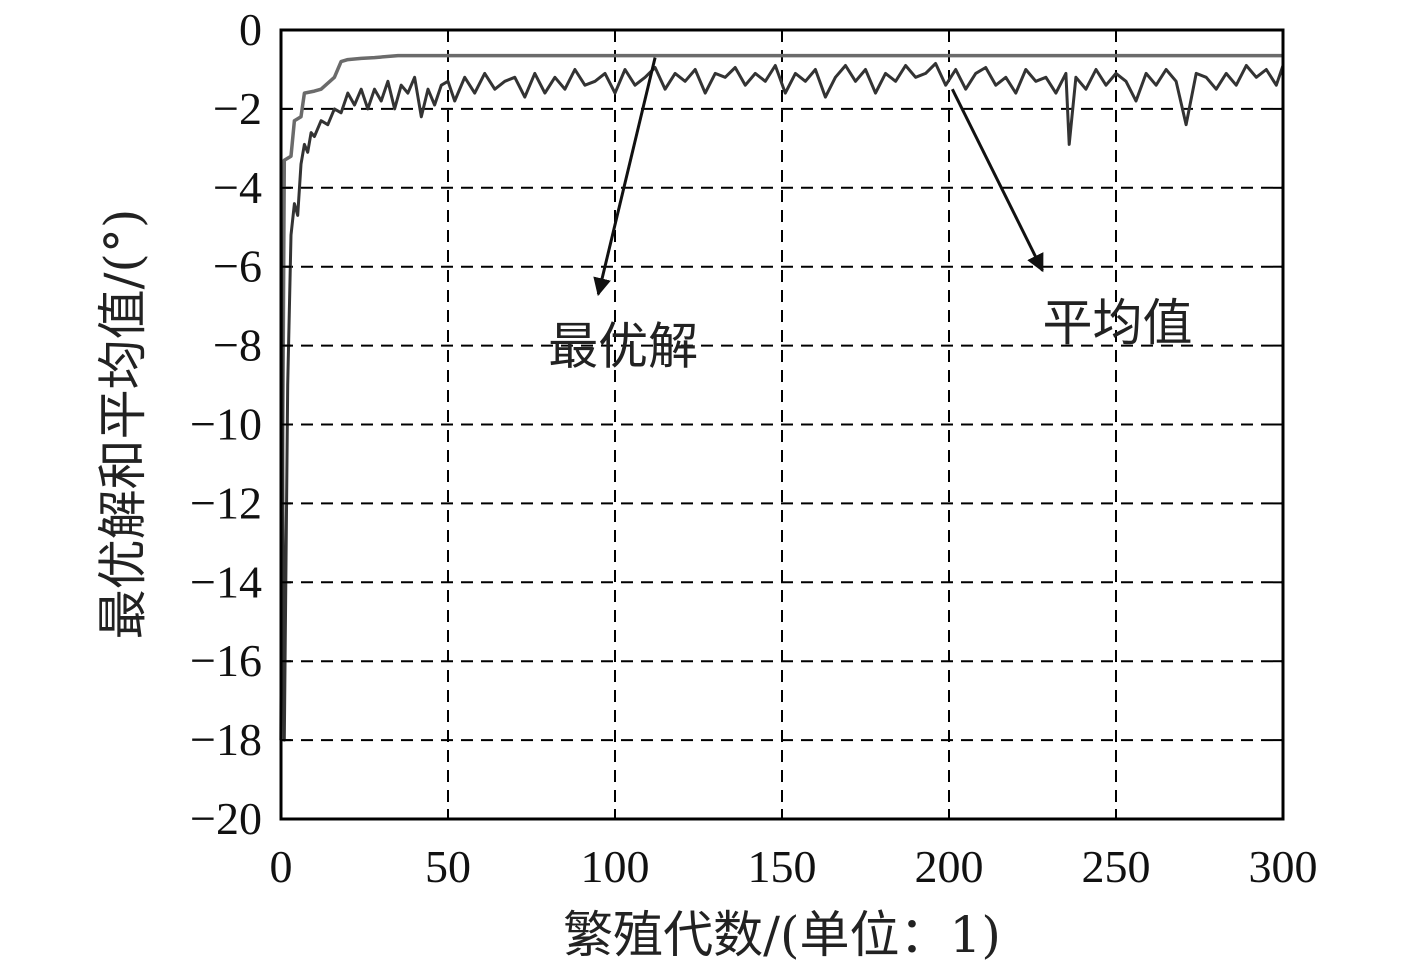  I want to click on y-tick-label: −16, so click(226, 660).